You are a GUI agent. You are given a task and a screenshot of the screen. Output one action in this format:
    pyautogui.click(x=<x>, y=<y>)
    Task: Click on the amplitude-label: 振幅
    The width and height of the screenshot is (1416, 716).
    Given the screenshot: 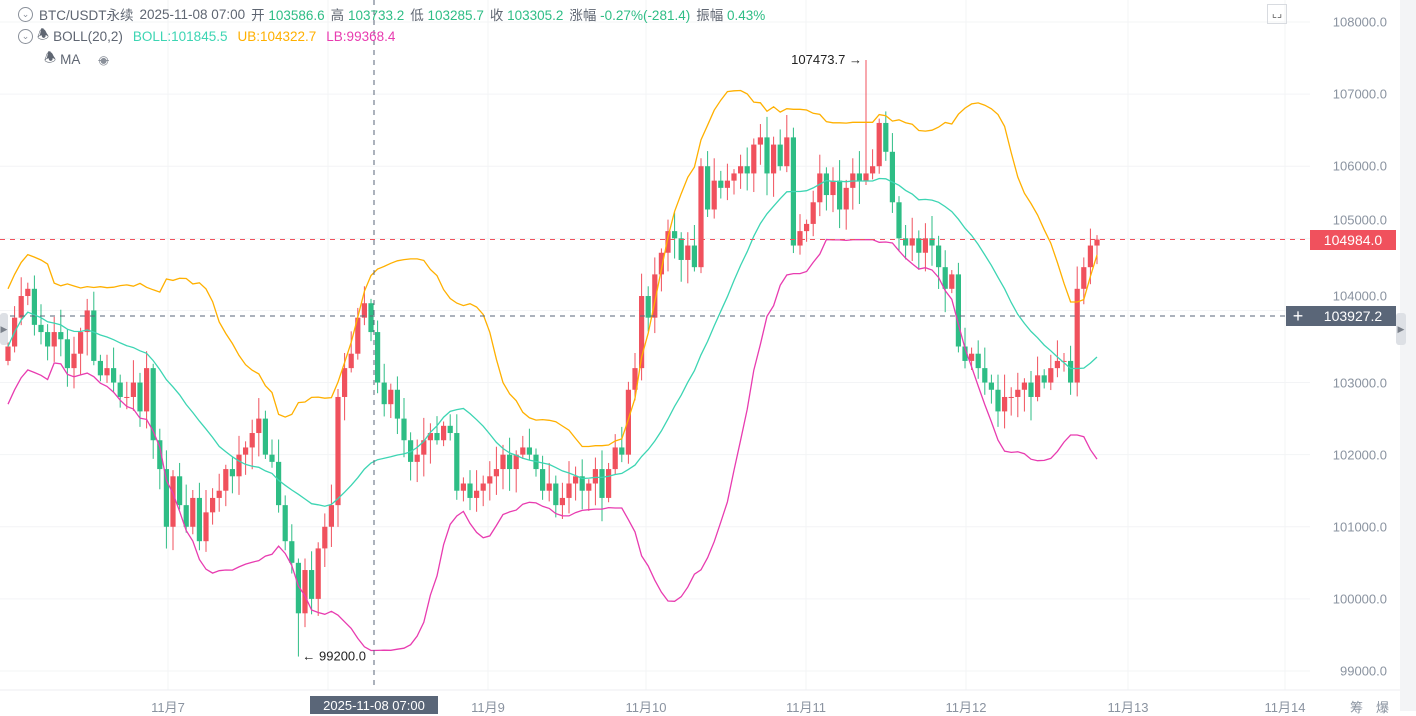 What is the action you would take?
    pyautogui.click(x=710, y=15)
    